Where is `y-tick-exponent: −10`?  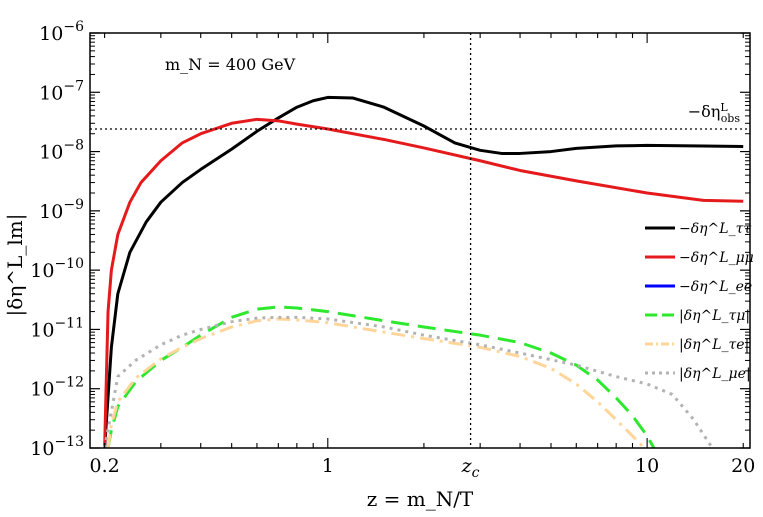
y-tick-exponent: −10 is located at coordinates (69, 264).